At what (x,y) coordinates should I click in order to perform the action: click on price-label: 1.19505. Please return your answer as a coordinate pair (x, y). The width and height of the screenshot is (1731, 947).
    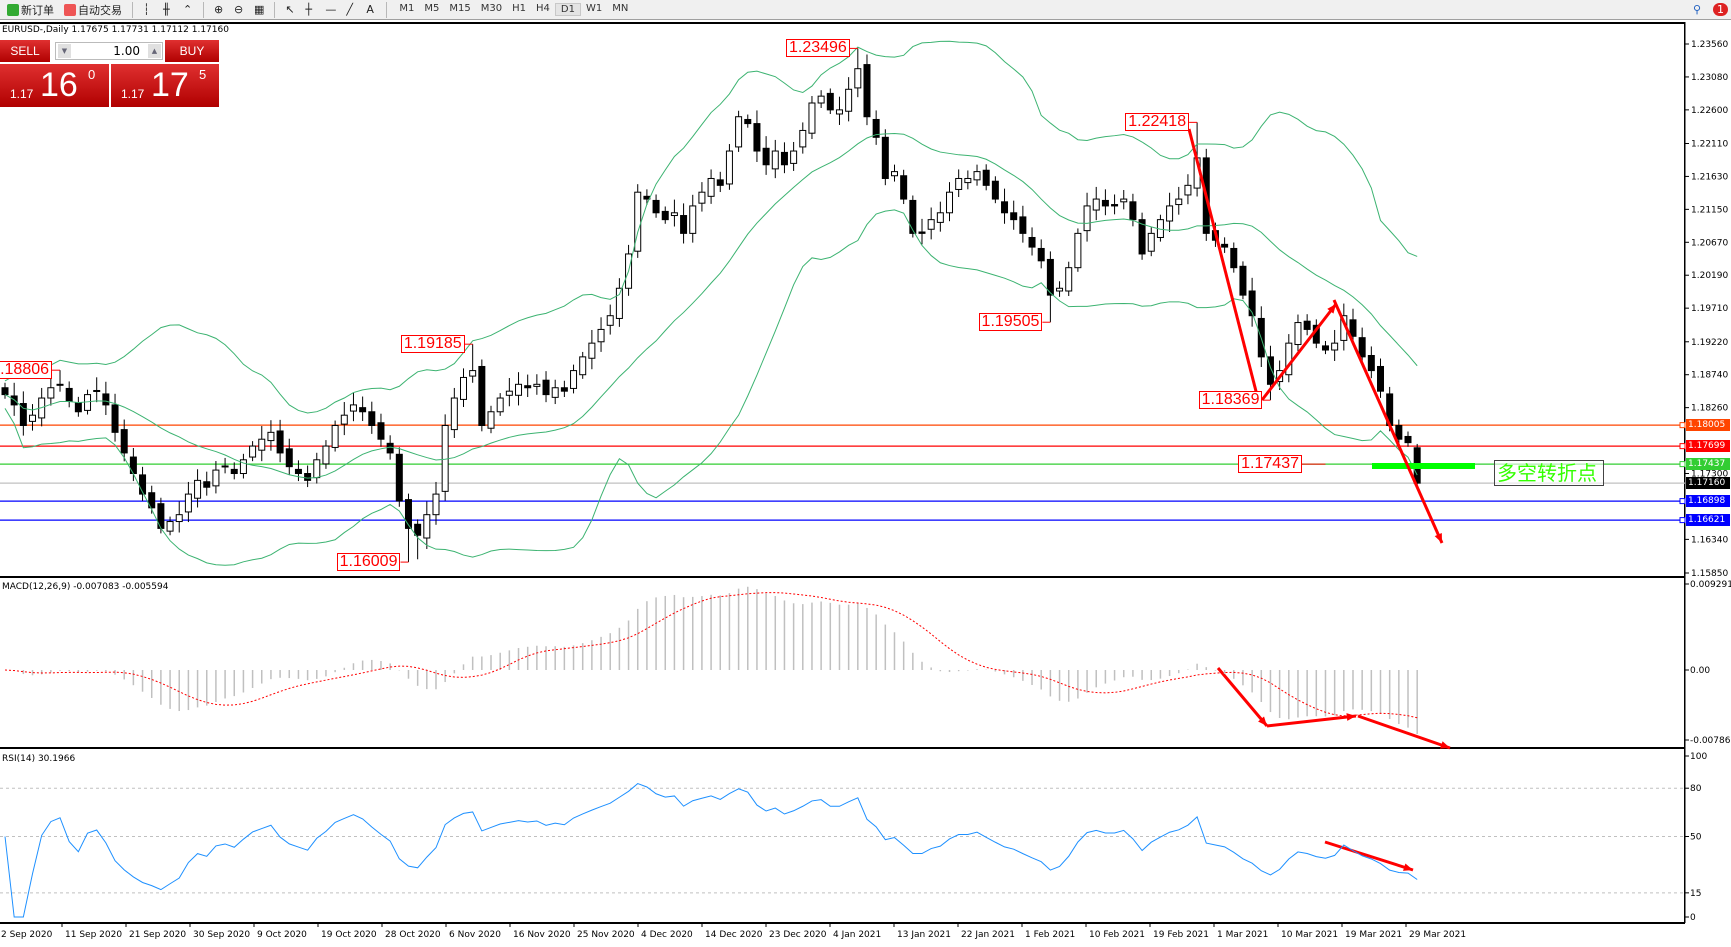
    Looking at the image, I should click on (1010, 322).